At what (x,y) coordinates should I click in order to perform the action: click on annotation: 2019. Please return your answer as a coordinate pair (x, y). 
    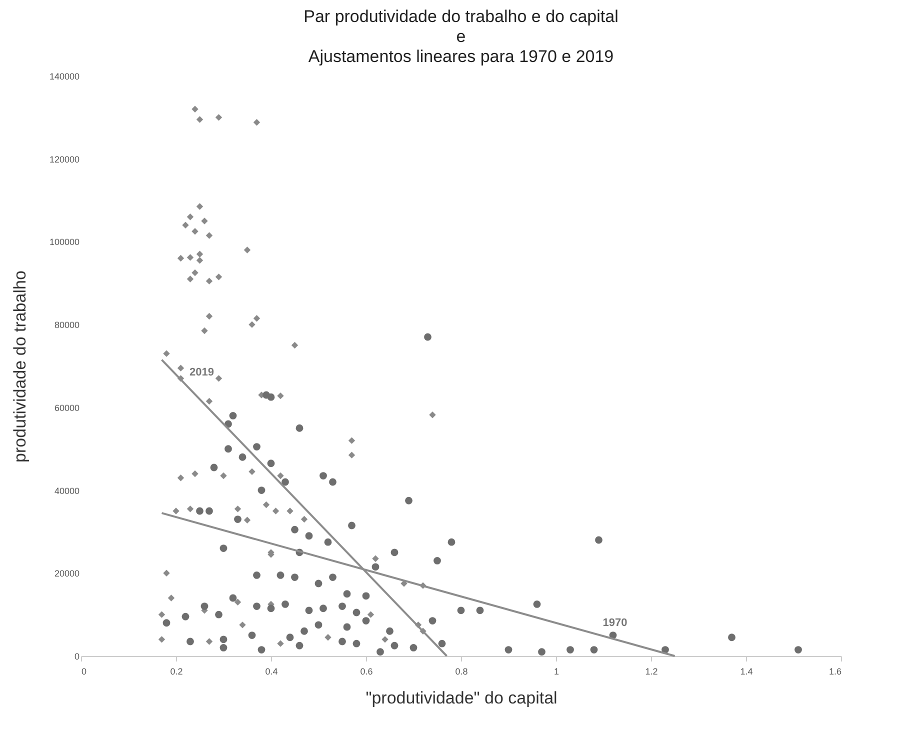
    Looking at the image, I should click on (202, 372).